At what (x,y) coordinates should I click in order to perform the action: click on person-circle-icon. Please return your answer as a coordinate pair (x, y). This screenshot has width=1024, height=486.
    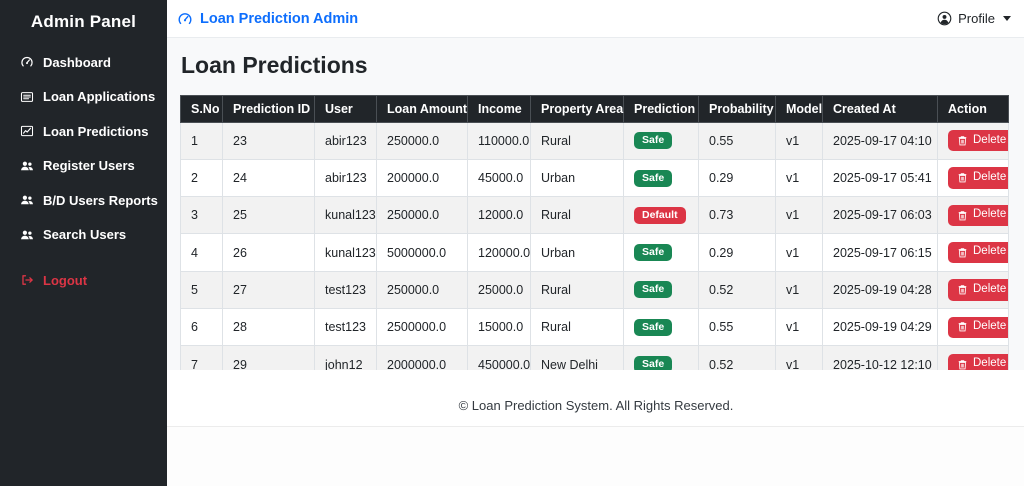
    Looking at the image, I should click on (944, 18).